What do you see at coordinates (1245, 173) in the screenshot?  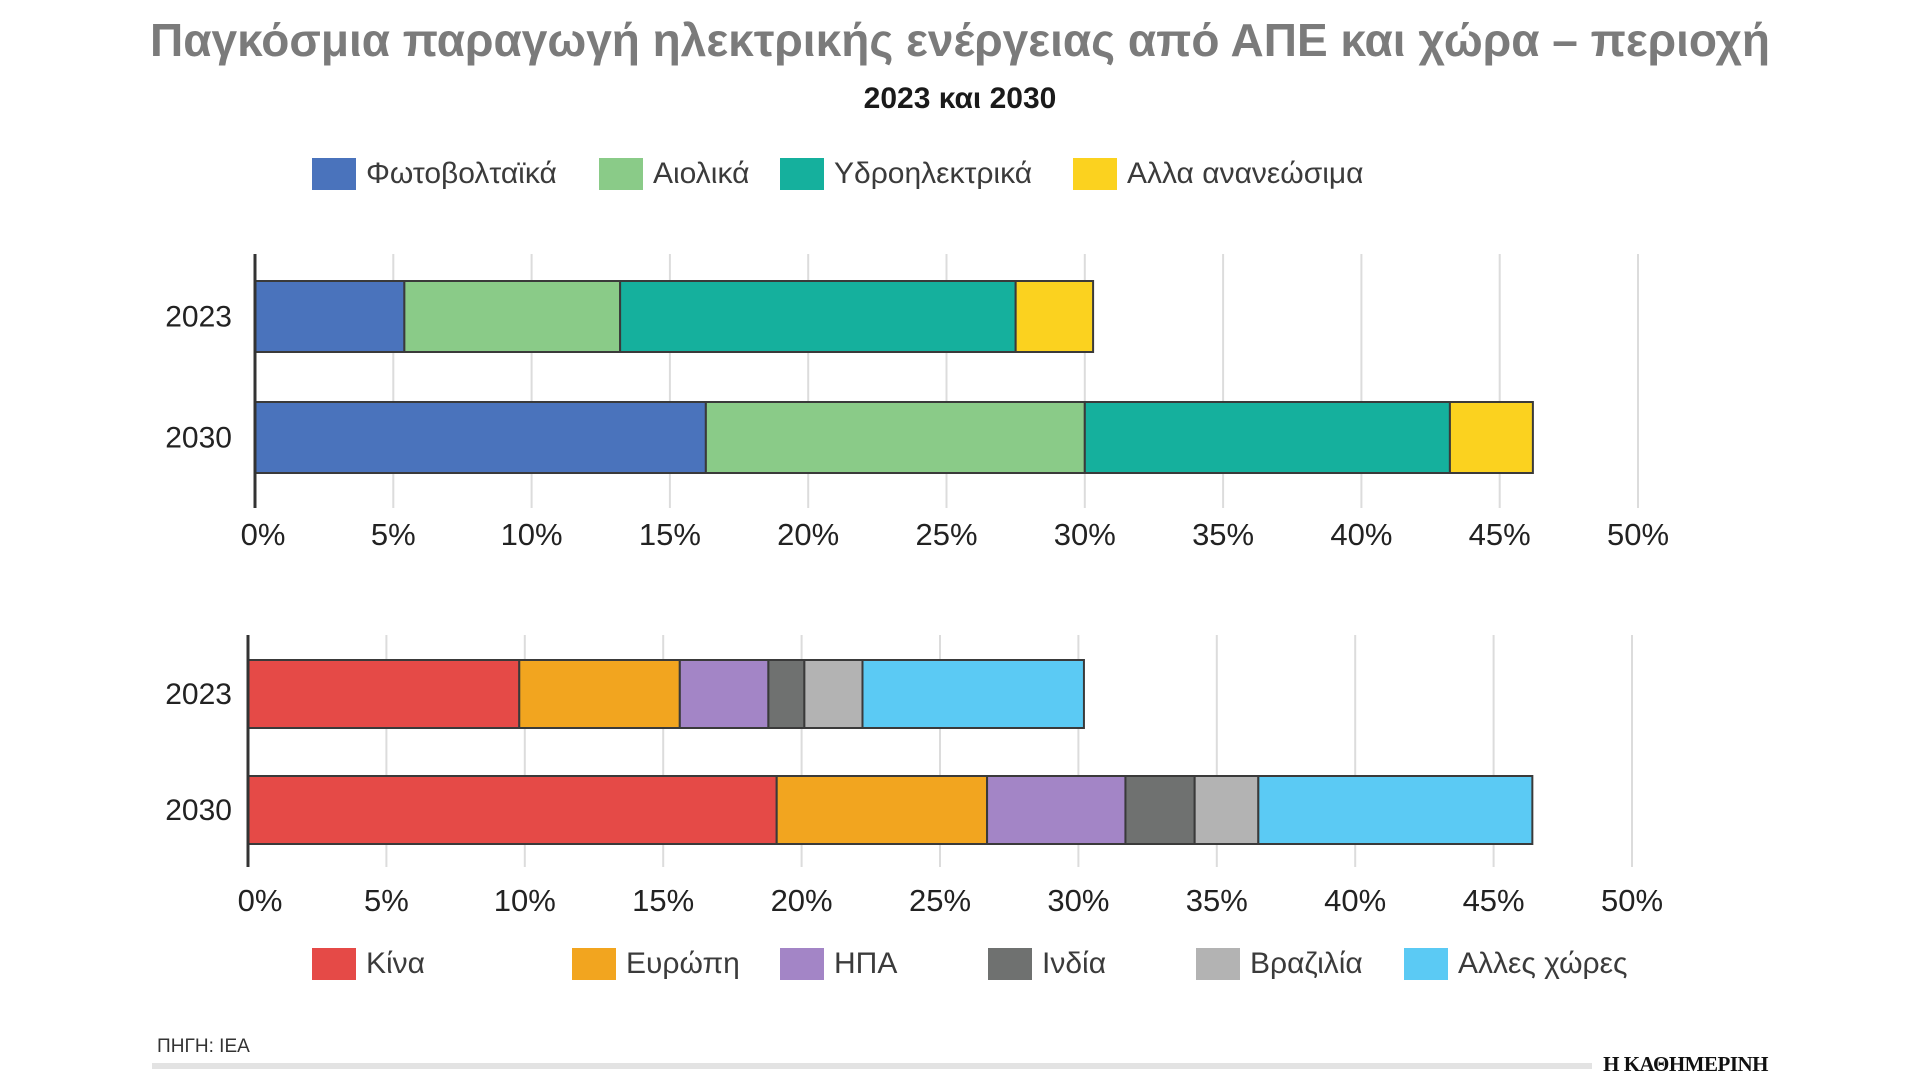 I see `legend-label-other-renewables: Αλλα ανανεώσιμα` at bounding box center [1245, 173].